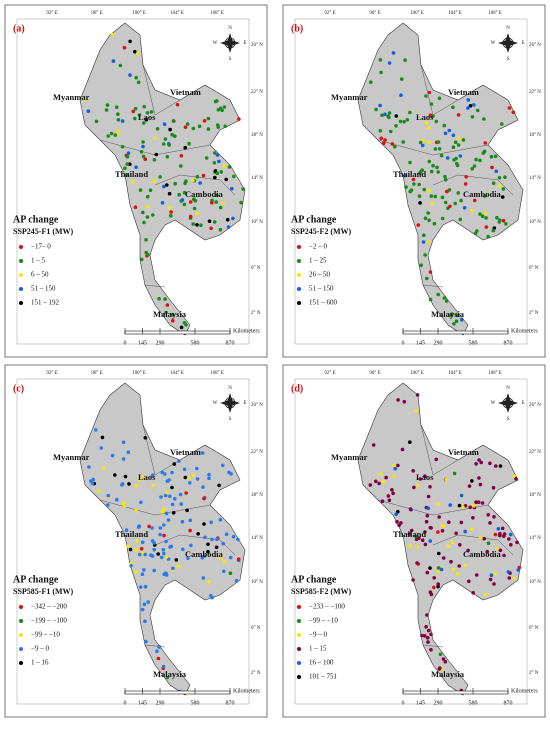 Image resolution: width=550 pixels, height=729 pixels. I want to click on scale-unit: Kilometers, so click(246, 691).